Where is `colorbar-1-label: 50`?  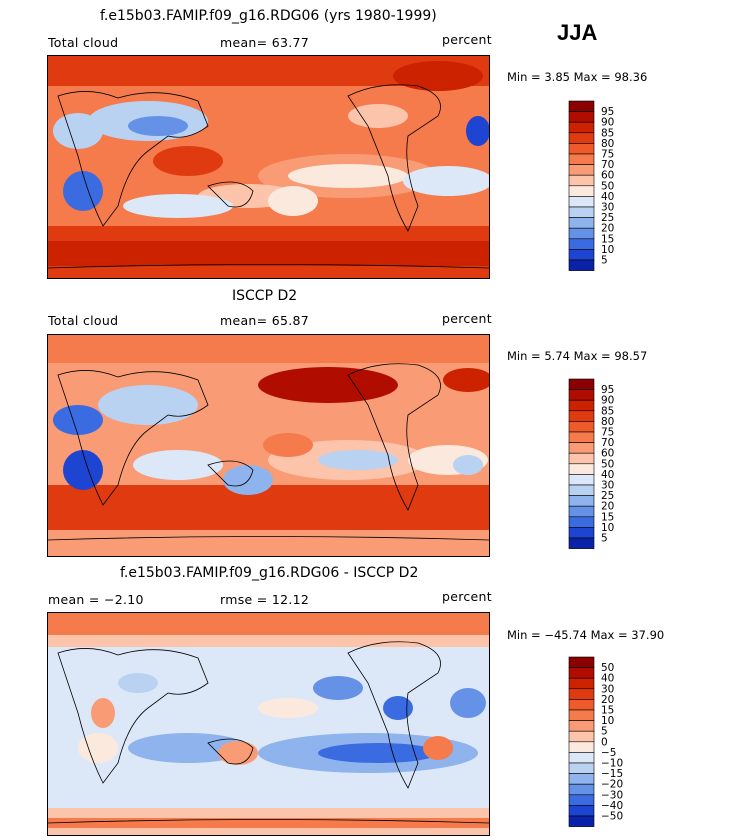 colorbar-1-label: 50 is located at coordinates (607, 186).